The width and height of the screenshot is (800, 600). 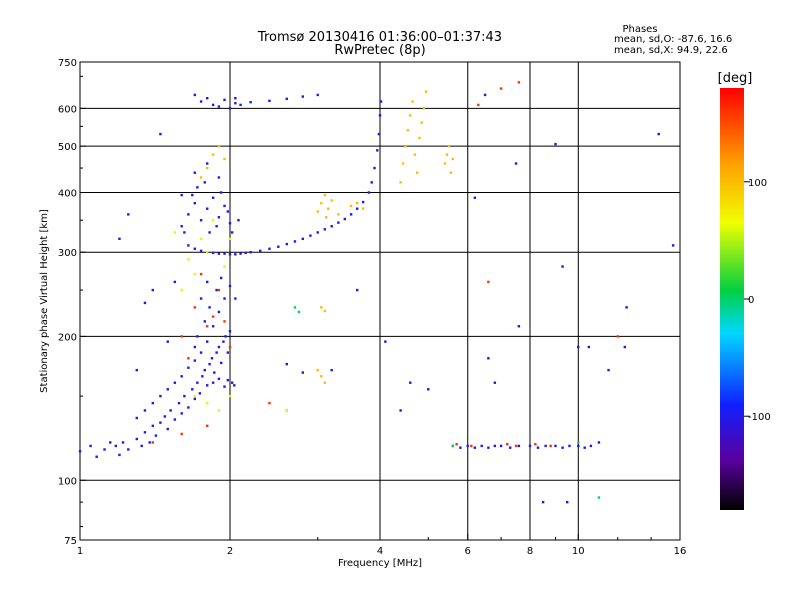 What do you see at coordinates (578, 551) in the screenshot?
I see `x-tick-label: 10` at bounding box center [578, 551].